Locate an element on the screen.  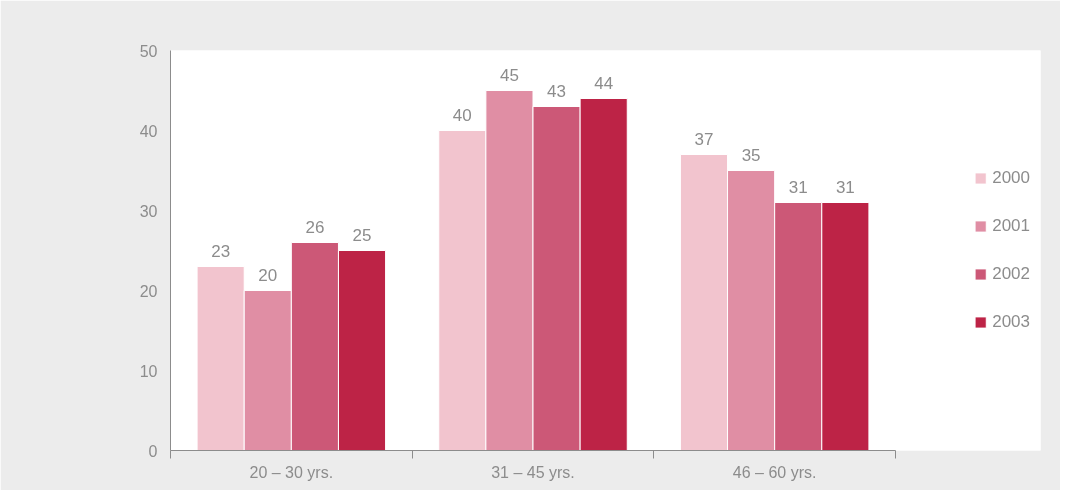
y-tick-label: 50 is located at coordinates (148, 51).